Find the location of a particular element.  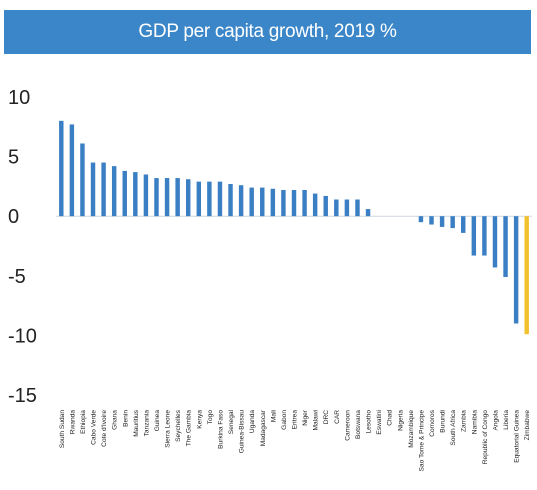

x-tick-label: Senegal is located at coordinates (231, 421).